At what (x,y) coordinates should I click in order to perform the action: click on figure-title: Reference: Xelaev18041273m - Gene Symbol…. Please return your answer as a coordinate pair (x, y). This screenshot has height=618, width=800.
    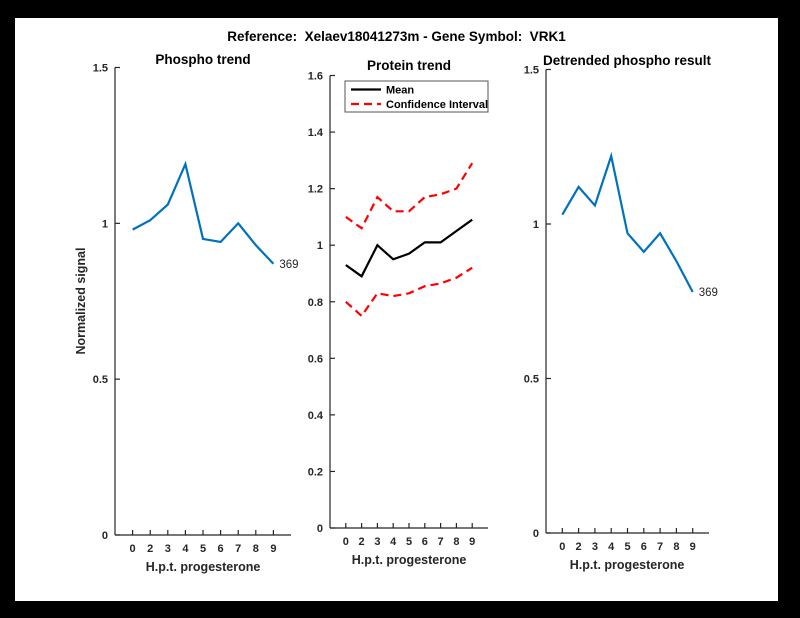
    Looking at the image, I should click on (396, 36).